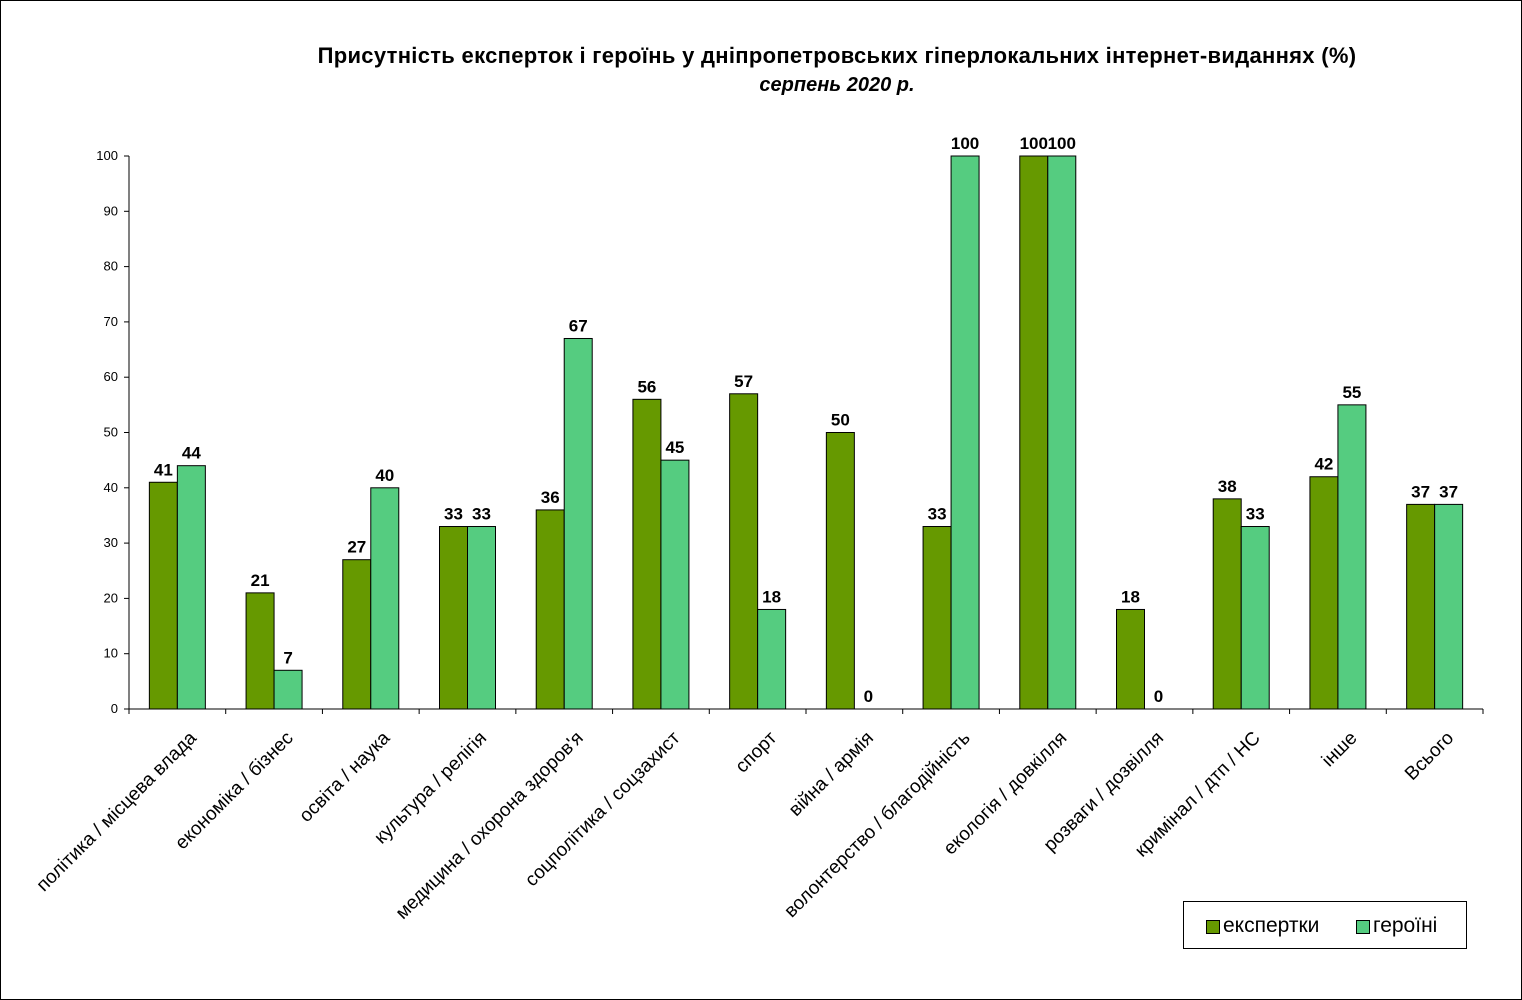 The height and width of the screenshot is (1000, 1522). I want to click on y-tick-label: 20, so click(111, 597).